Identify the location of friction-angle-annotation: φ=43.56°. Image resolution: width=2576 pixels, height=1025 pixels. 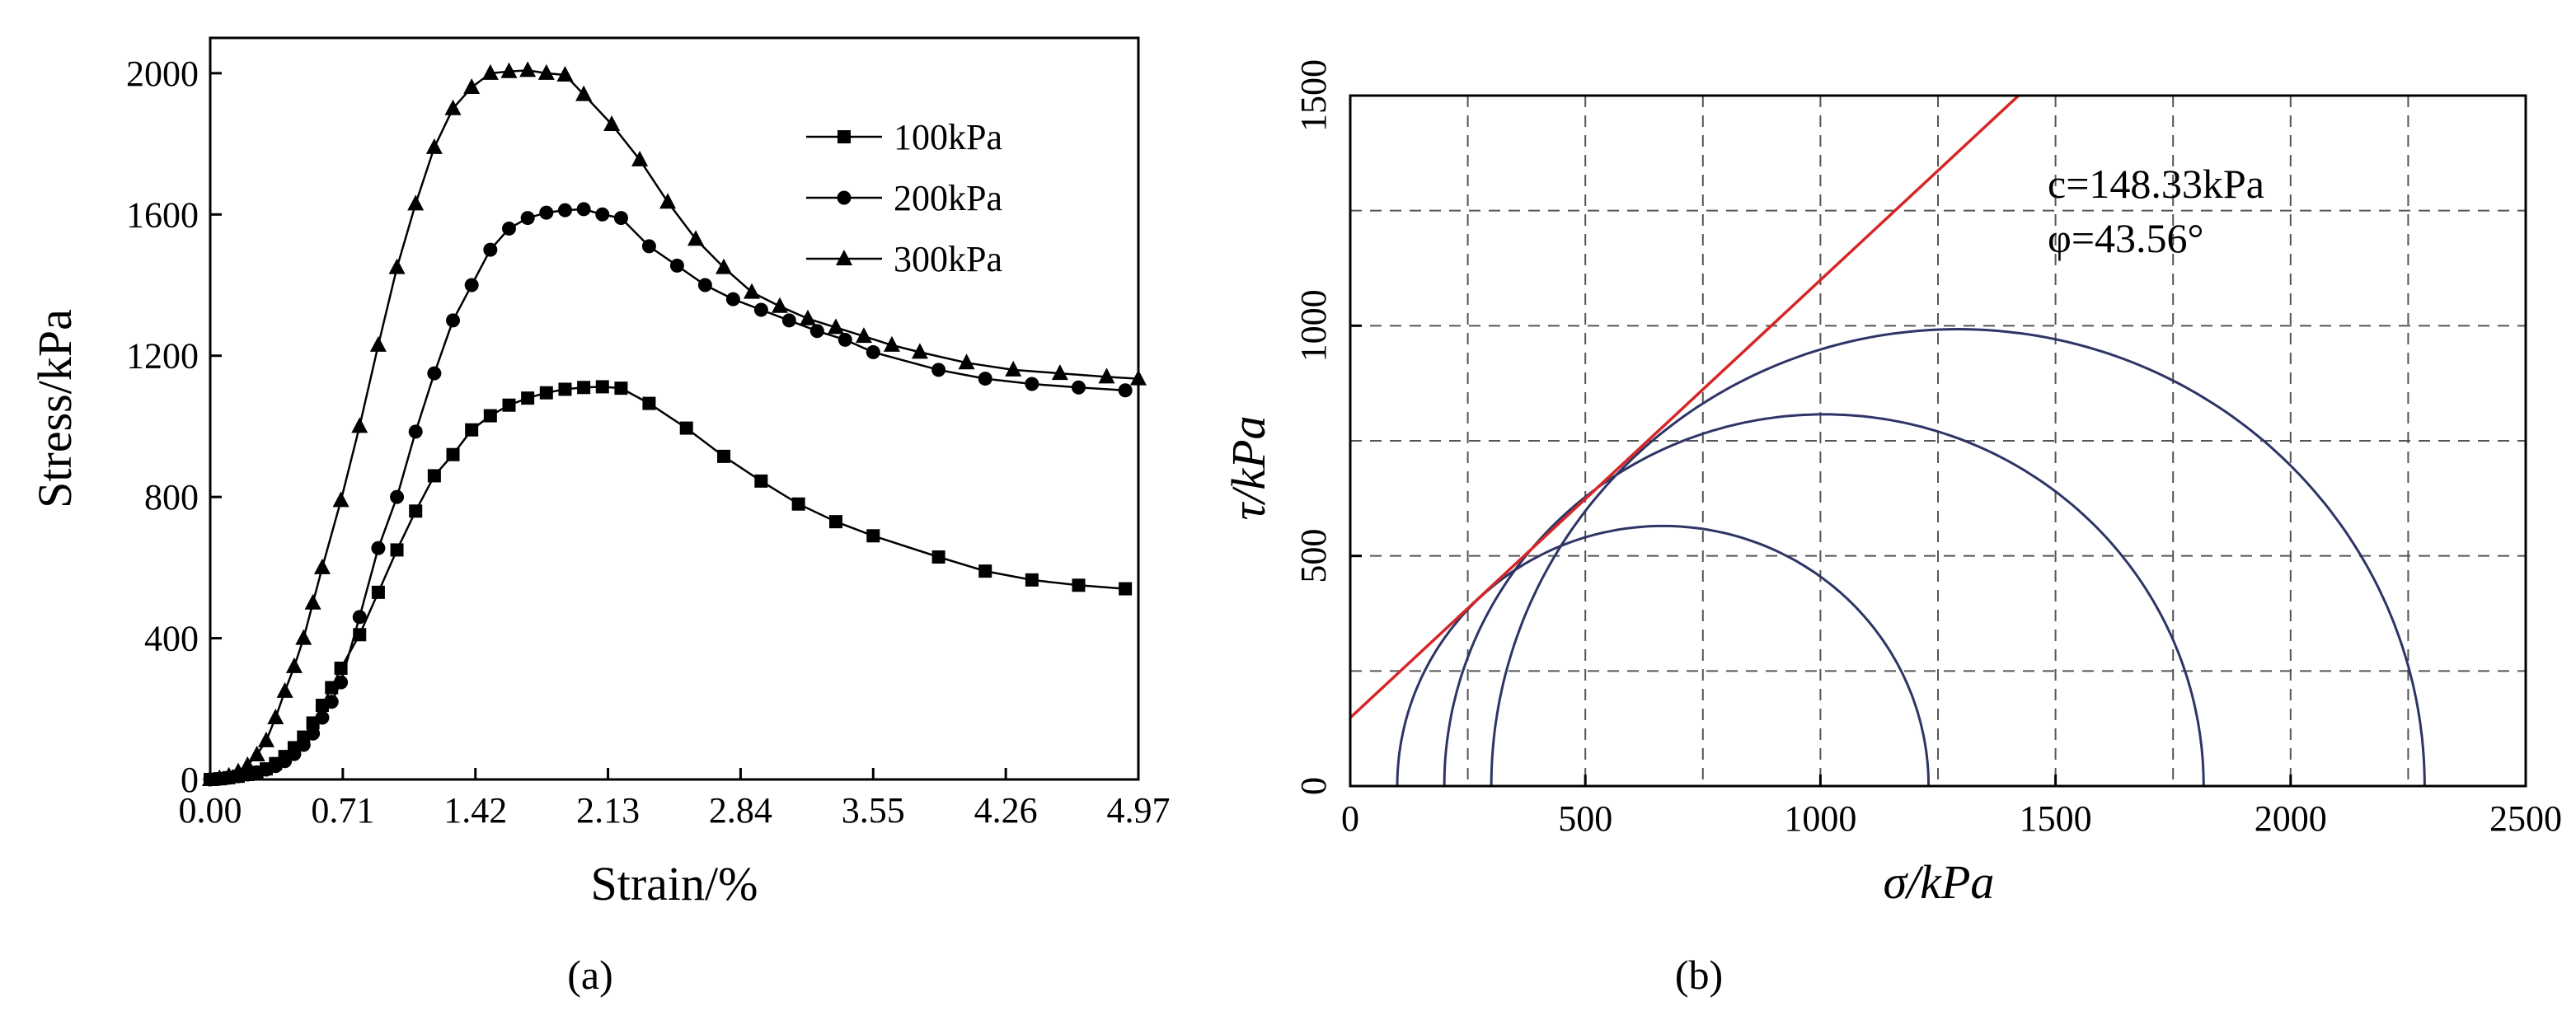
(2126, 238).